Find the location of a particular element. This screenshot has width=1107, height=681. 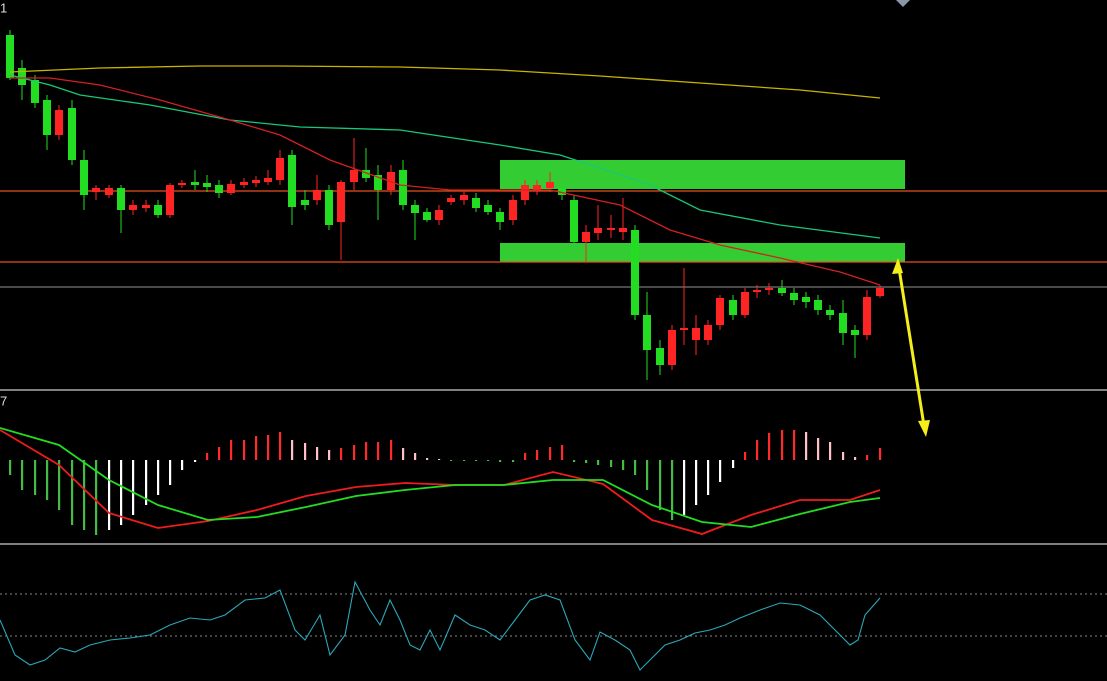

oscillator-line is located at coordinates (440, 625).